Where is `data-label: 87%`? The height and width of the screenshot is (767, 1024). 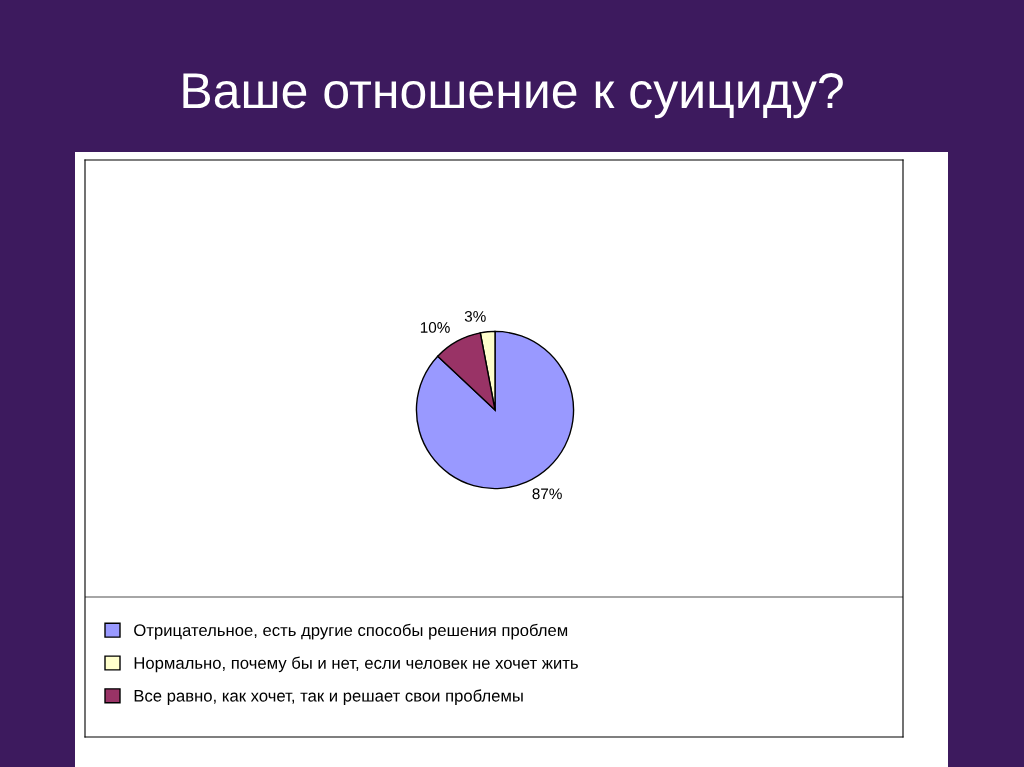 data-label: 87% is located at coordinates (547, 494).